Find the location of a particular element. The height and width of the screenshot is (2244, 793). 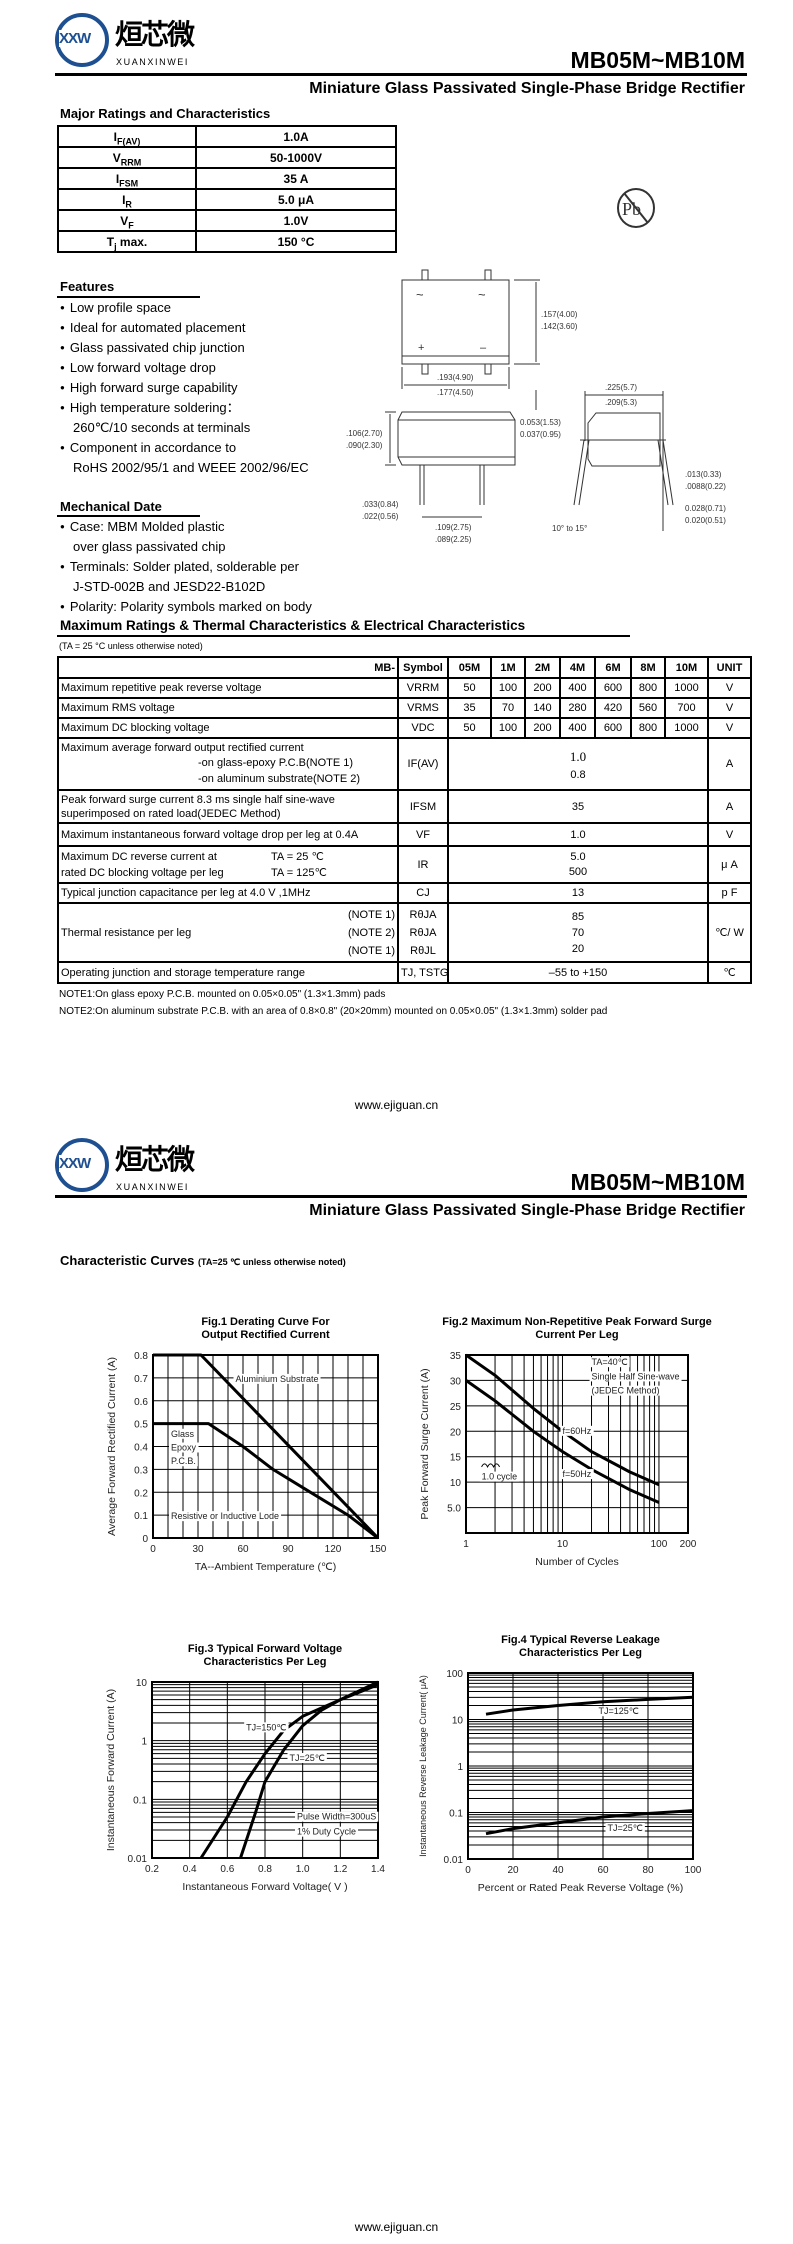

column-header: 1M is located at coordinates (508, 667).